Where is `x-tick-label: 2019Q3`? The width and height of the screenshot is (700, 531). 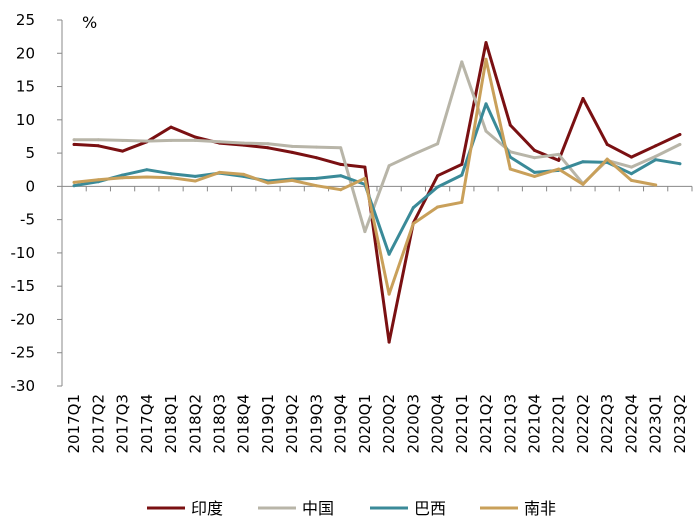
x-tick-label: 2019Q3 is located at coordinates (316, 424).